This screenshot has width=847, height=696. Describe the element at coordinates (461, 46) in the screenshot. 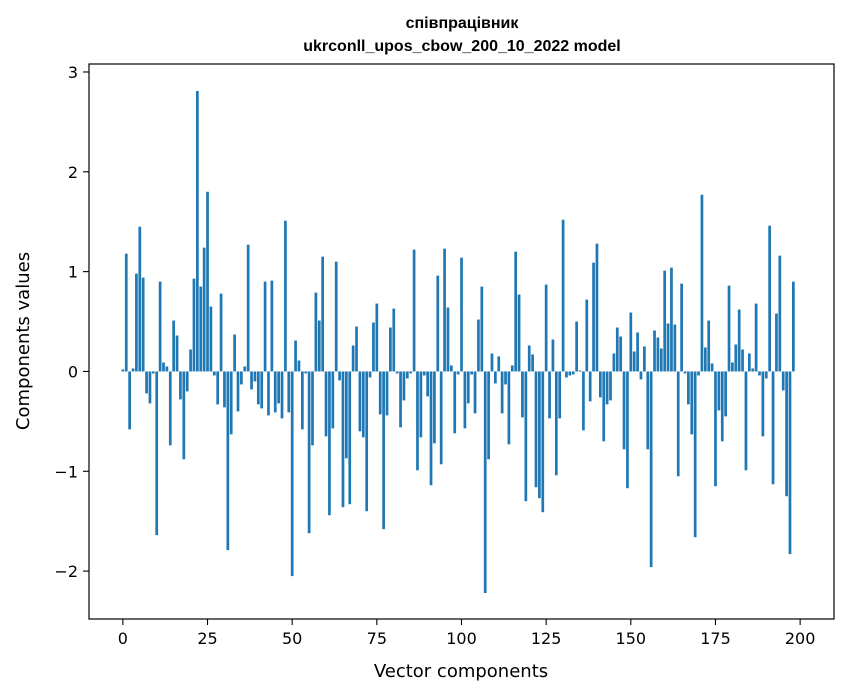

I see `chart-title-model: ukrconll_upos_cbow_200_10_2022 model` at that location.